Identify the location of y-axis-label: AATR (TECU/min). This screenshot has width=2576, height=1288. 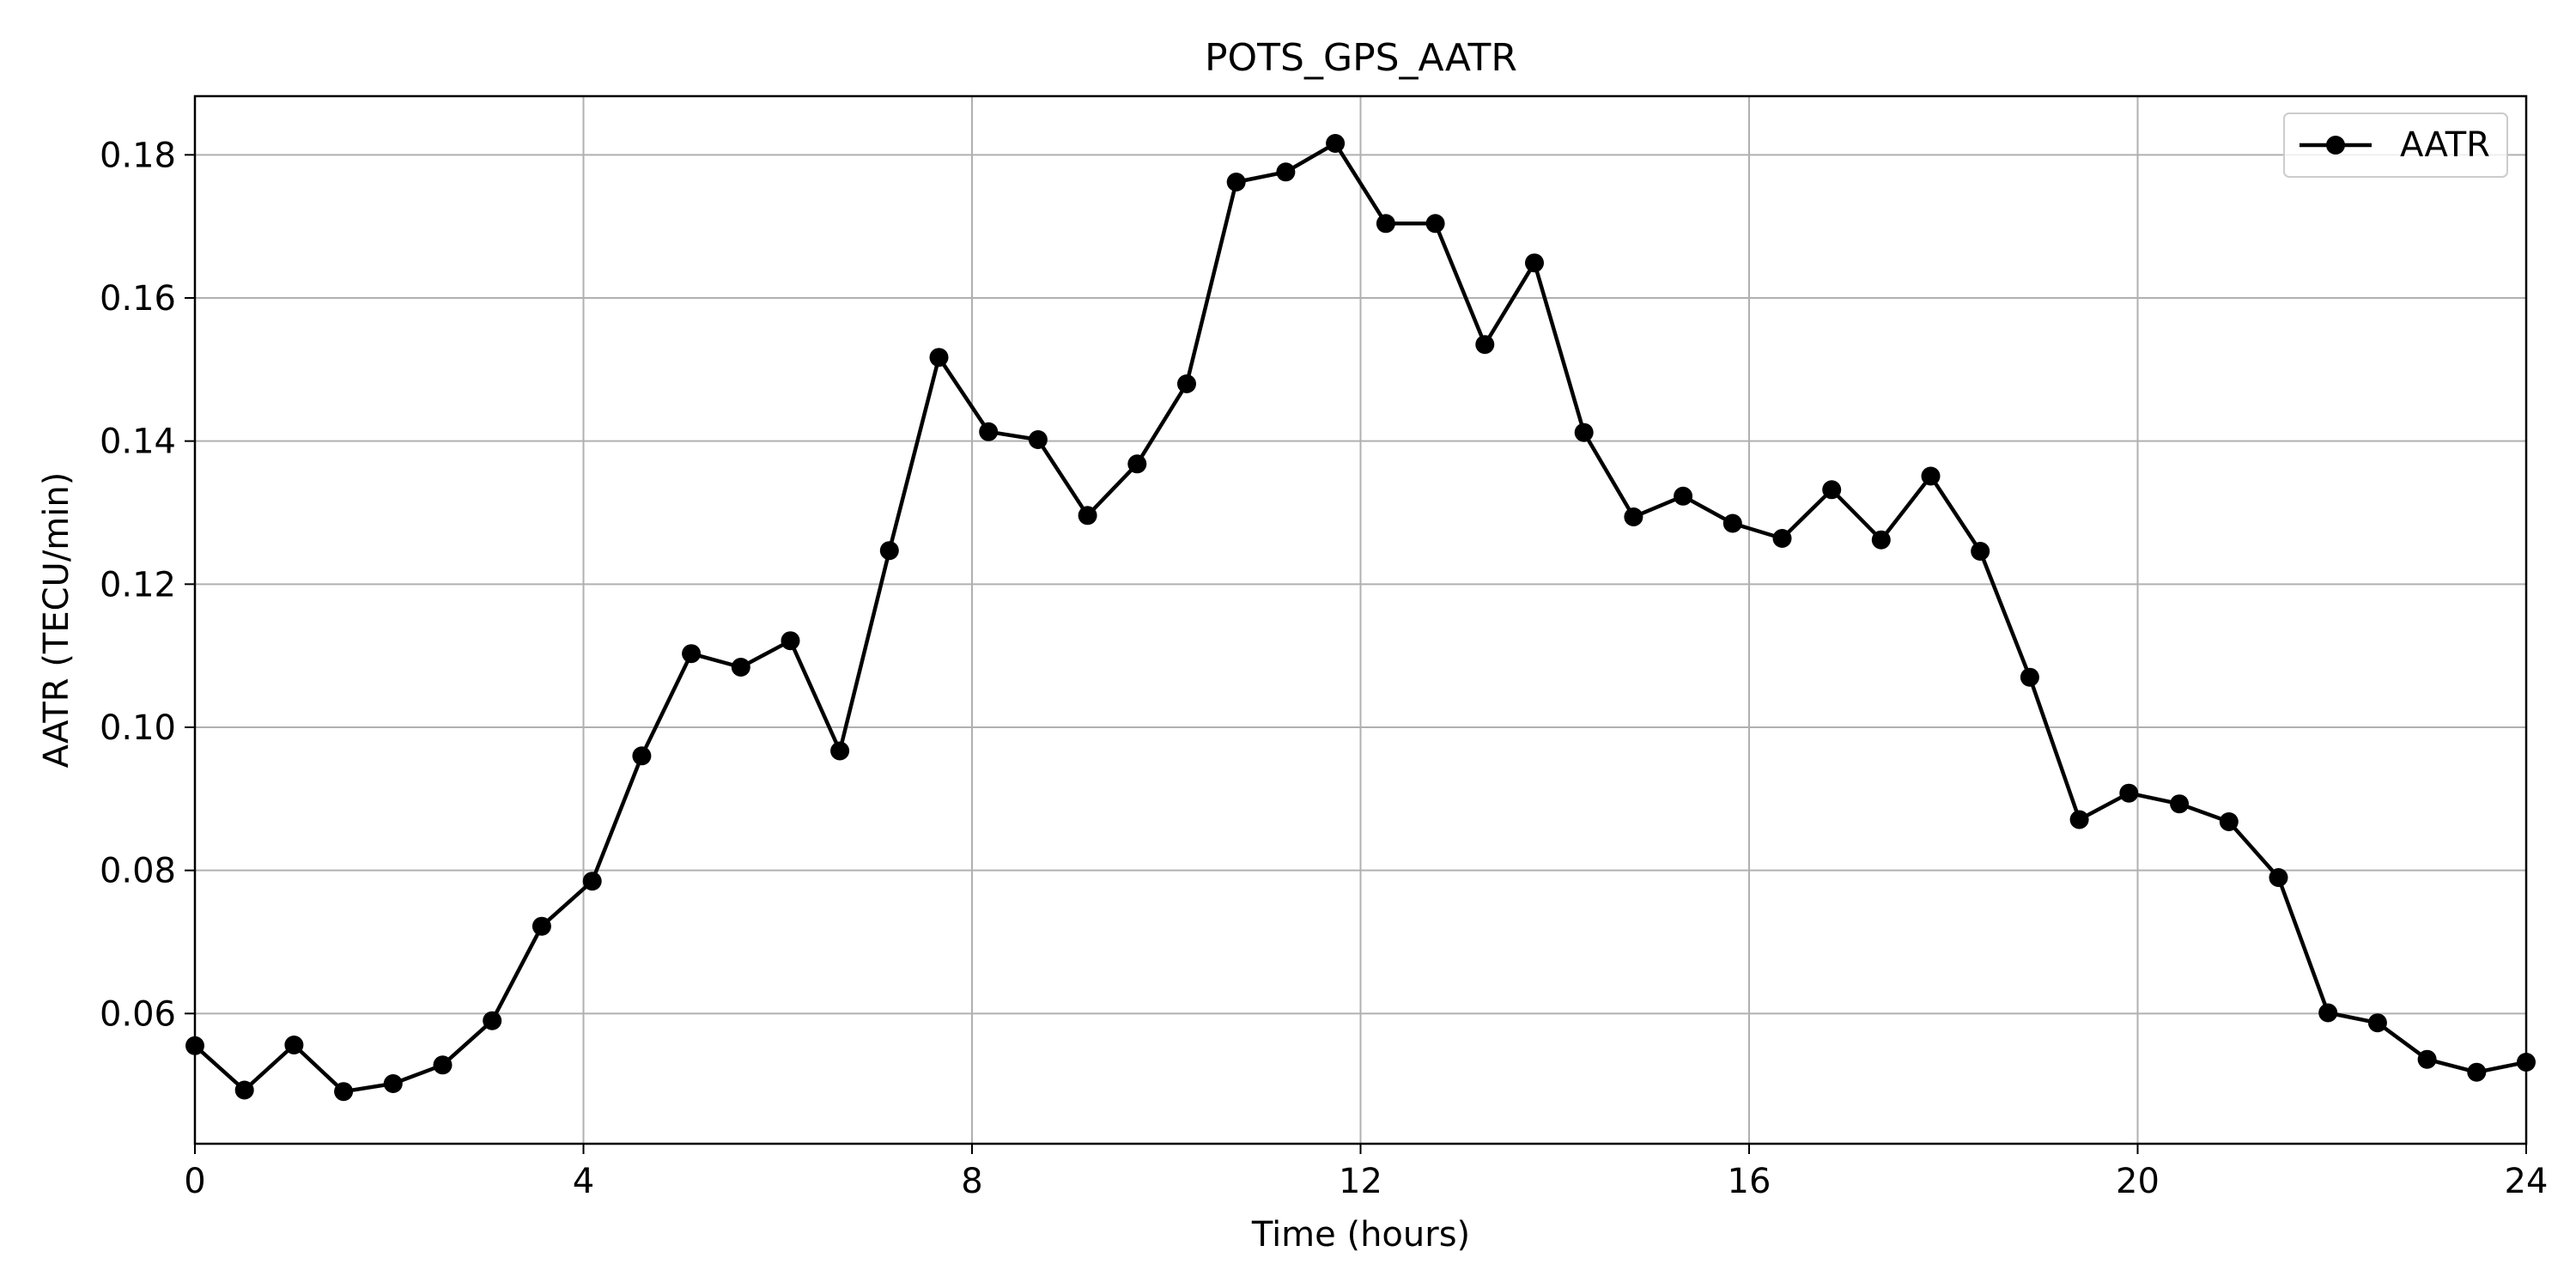
(56, 620).